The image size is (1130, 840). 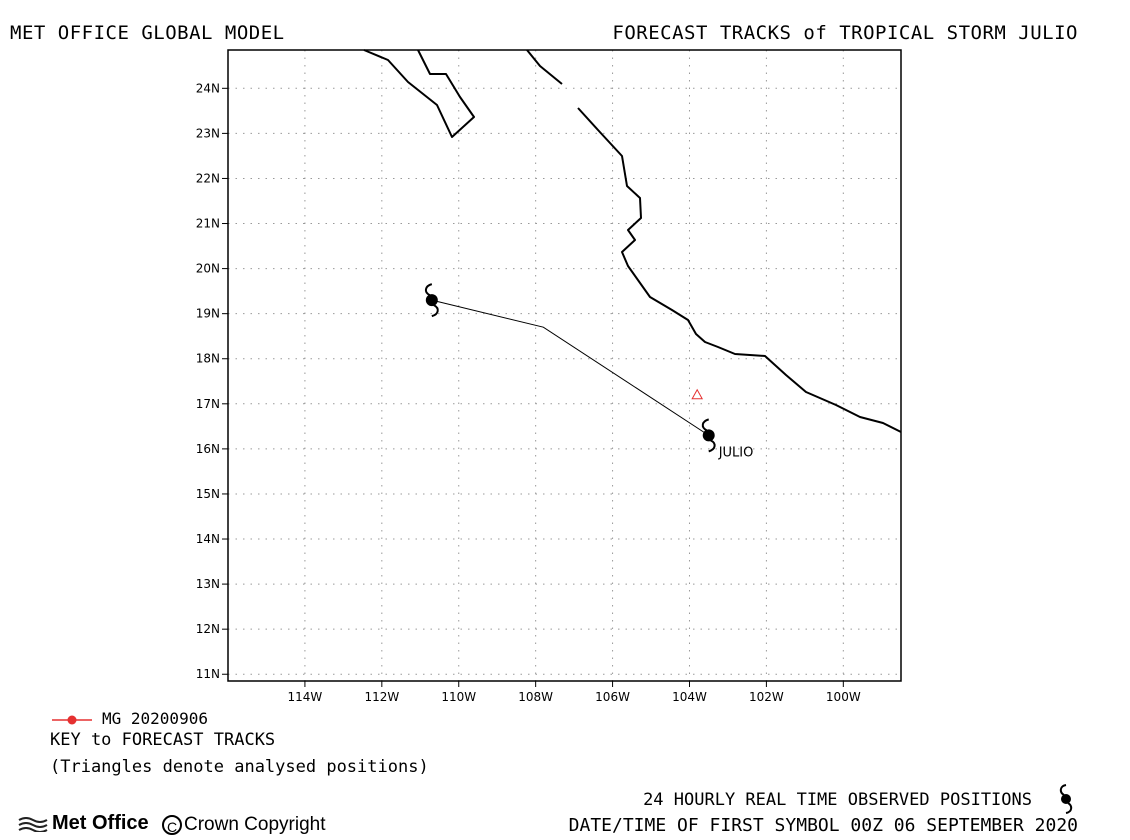 I want to click on analysed-position-triangle, so click(x=697, y=394).